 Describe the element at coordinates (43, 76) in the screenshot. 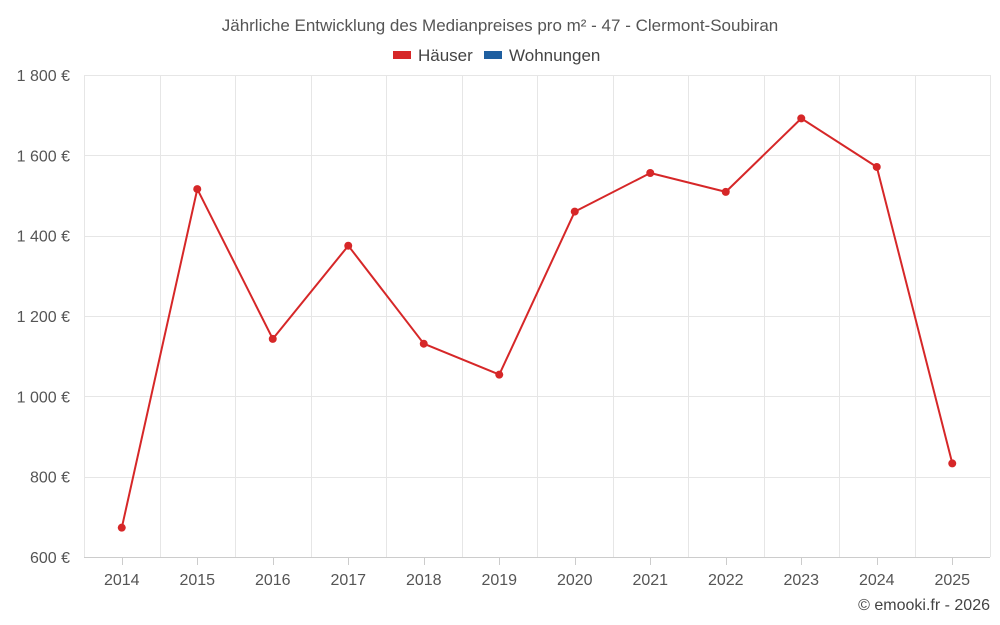

I see `y-tick-label: 1 800 €` at that location.